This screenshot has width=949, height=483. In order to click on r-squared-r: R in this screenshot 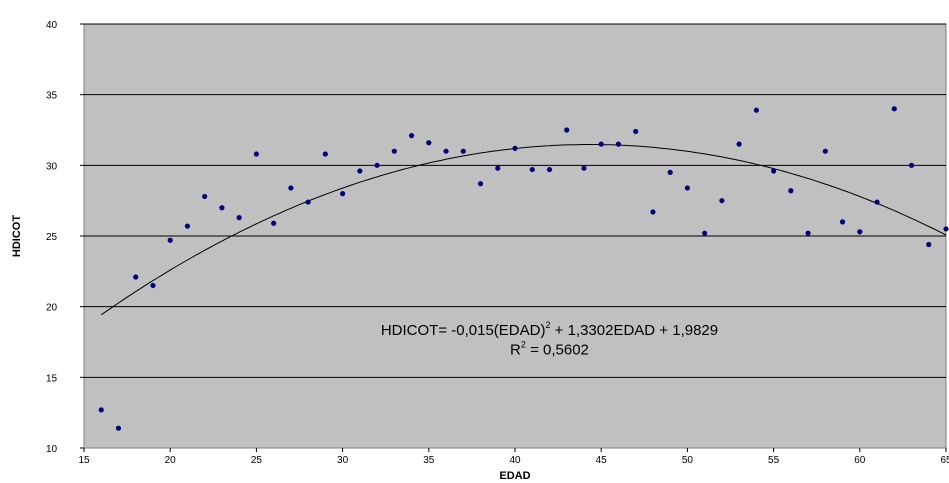, I will do `click(515, 350)`.